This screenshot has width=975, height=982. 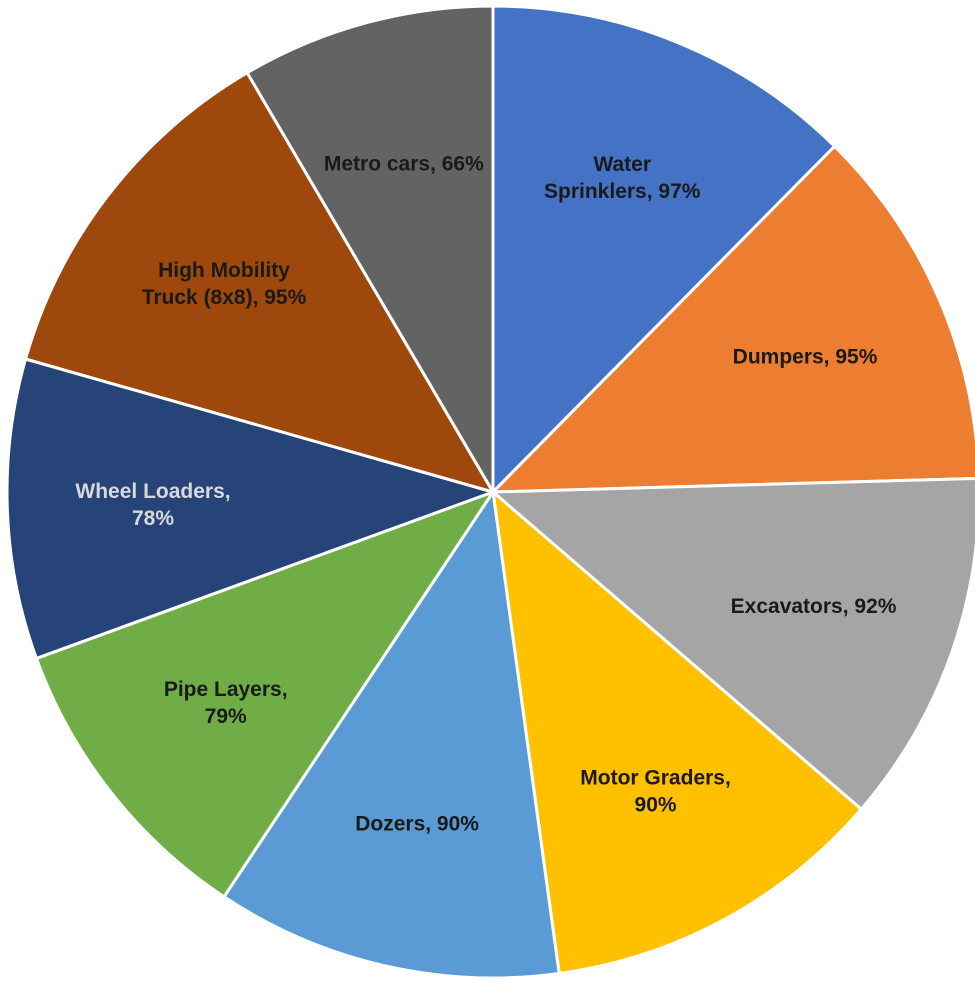 What do you see at coordinates (226, 689) in the screenshot?
I see `pie-label-line: Pipe Layers,` at bounding box center [226, 689].